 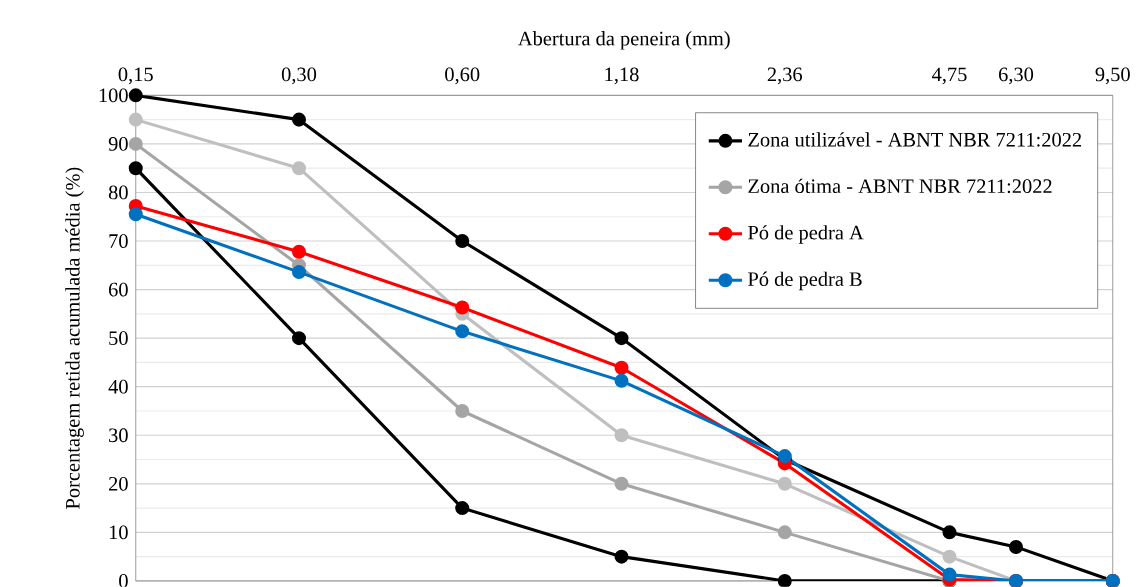 I want to click on legend-label: Pó de pedra B, so click(x=805, y=281).